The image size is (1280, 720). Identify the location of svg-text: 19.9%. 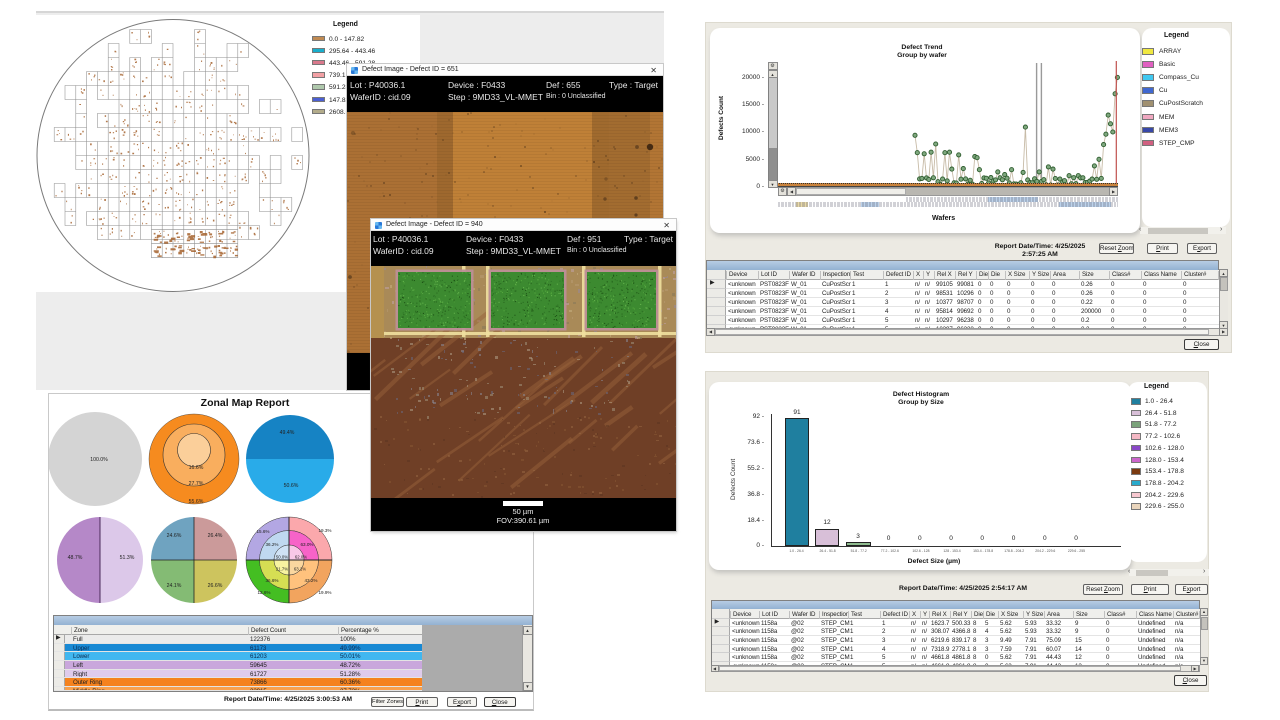
(324, 592).